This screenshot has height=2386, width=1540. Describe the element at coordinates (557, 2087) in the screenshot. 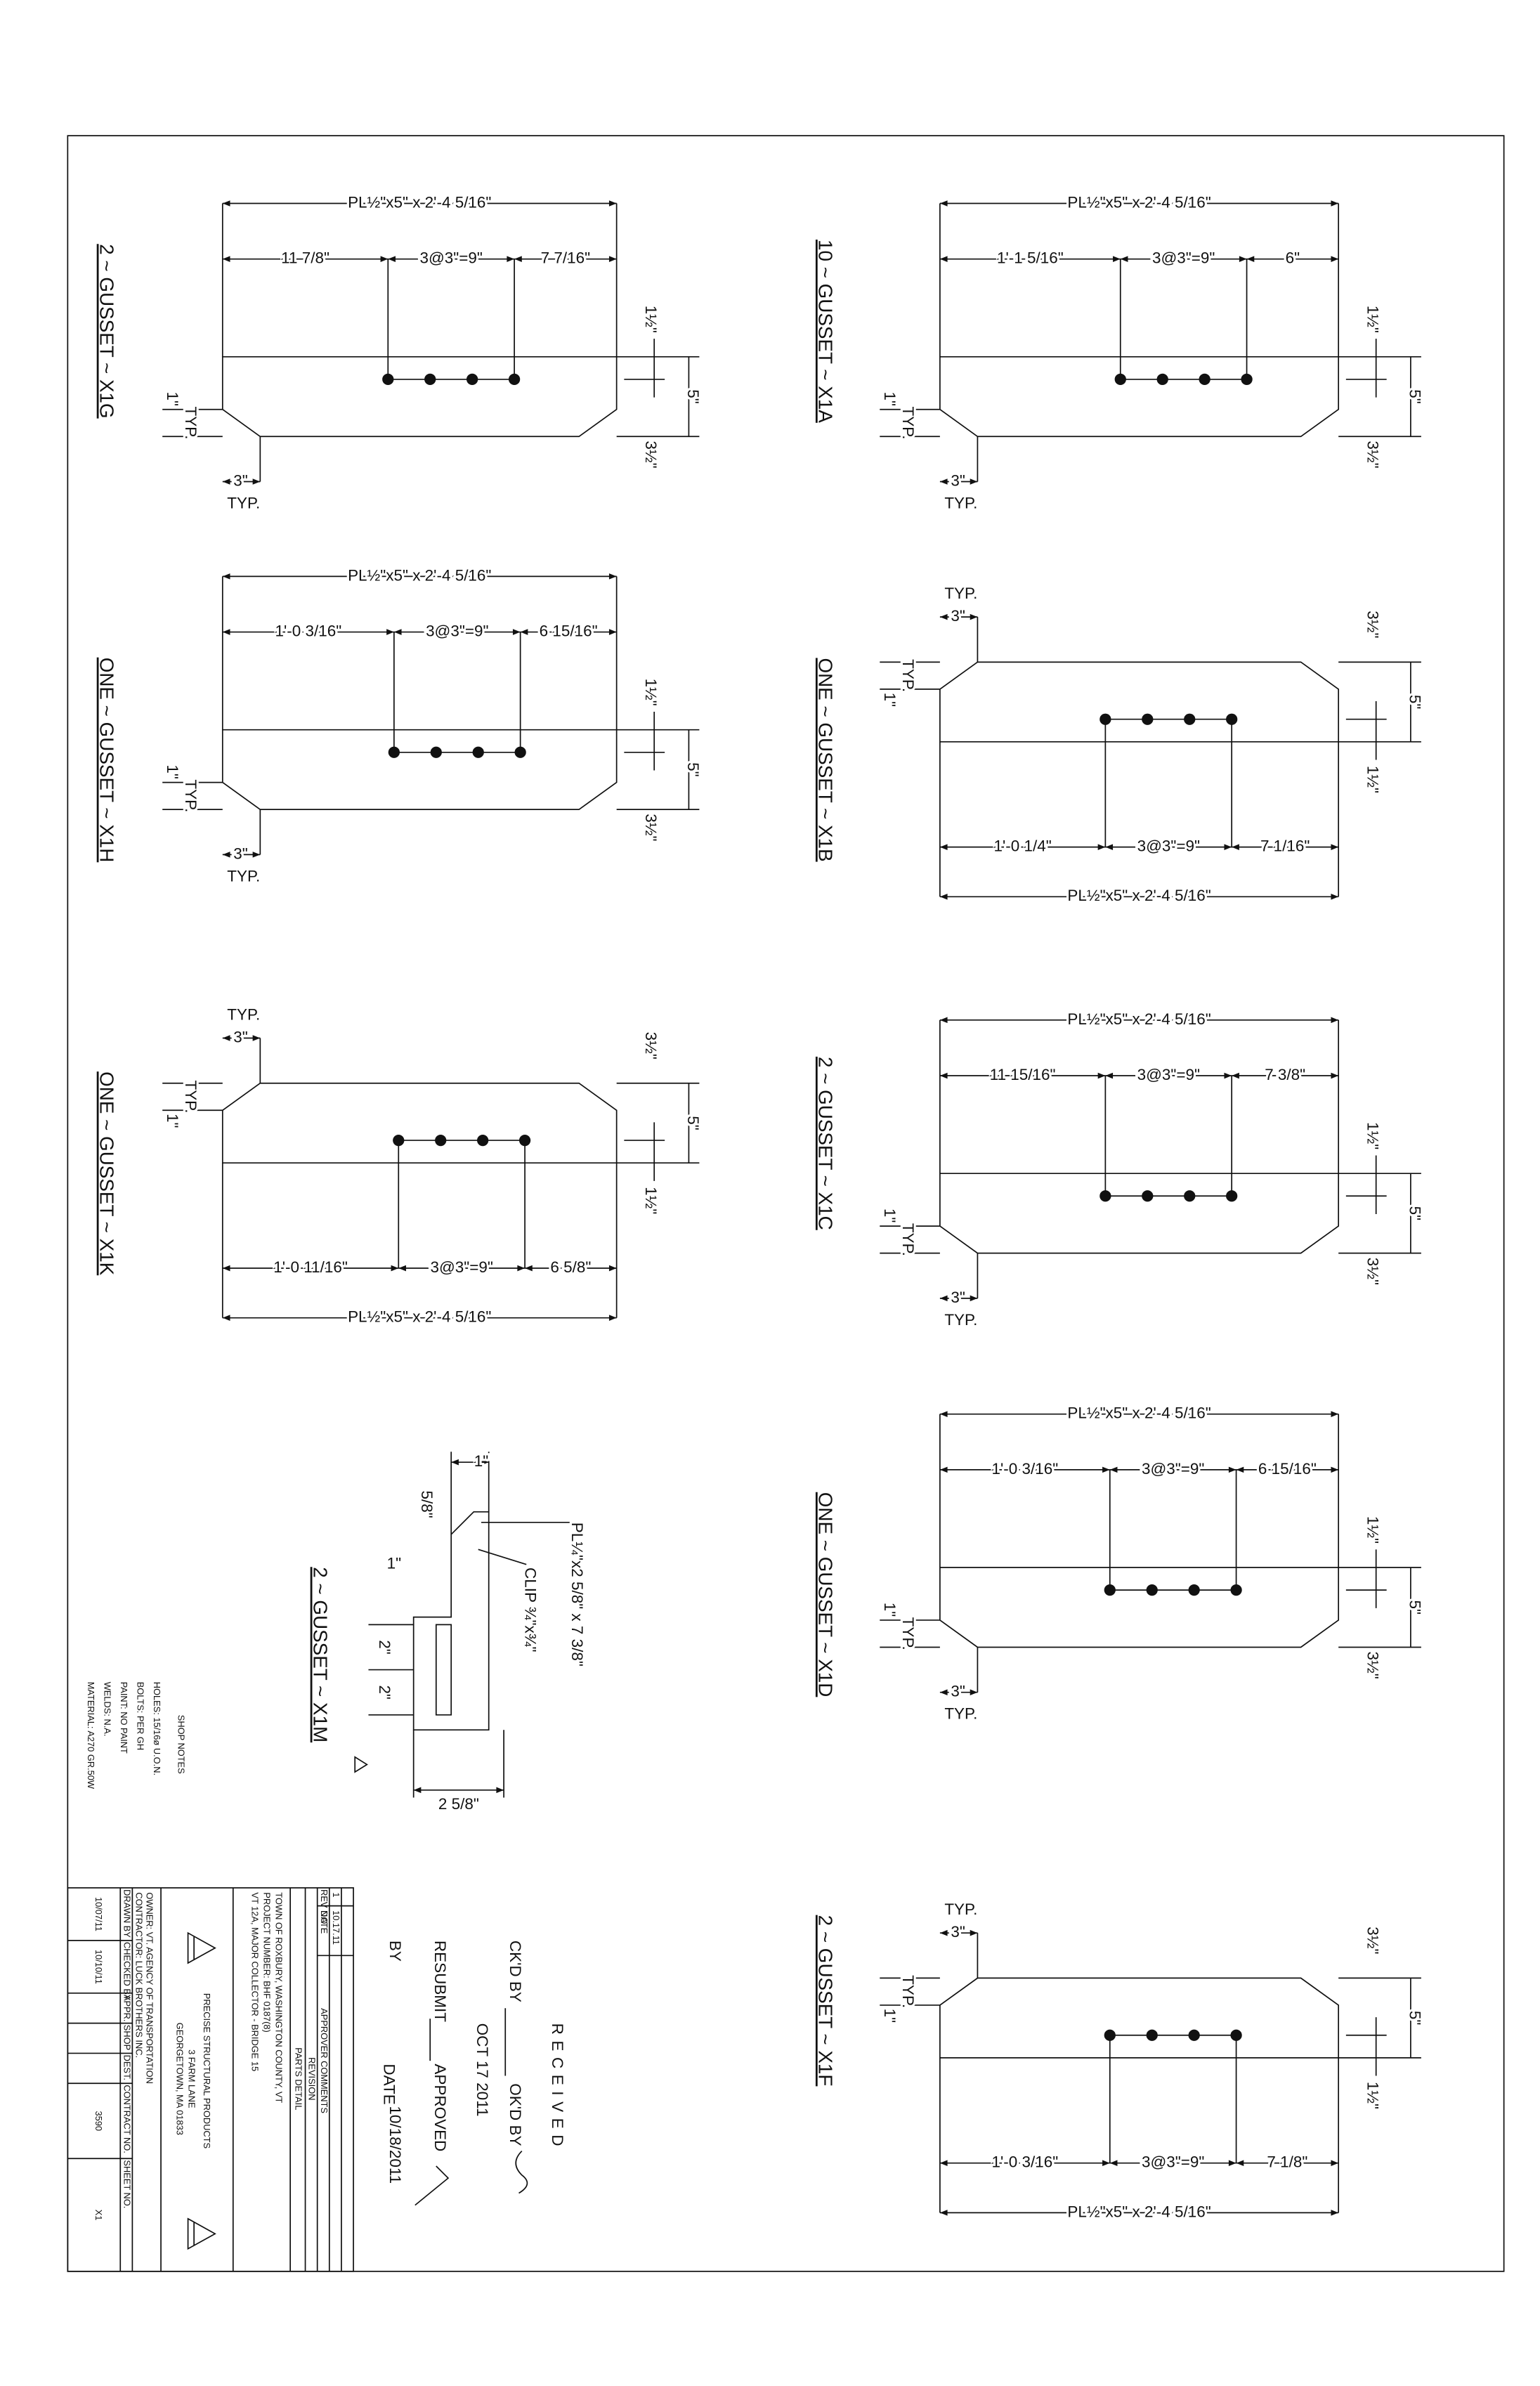

I see `stamp-received: RECEIVED` at that location.